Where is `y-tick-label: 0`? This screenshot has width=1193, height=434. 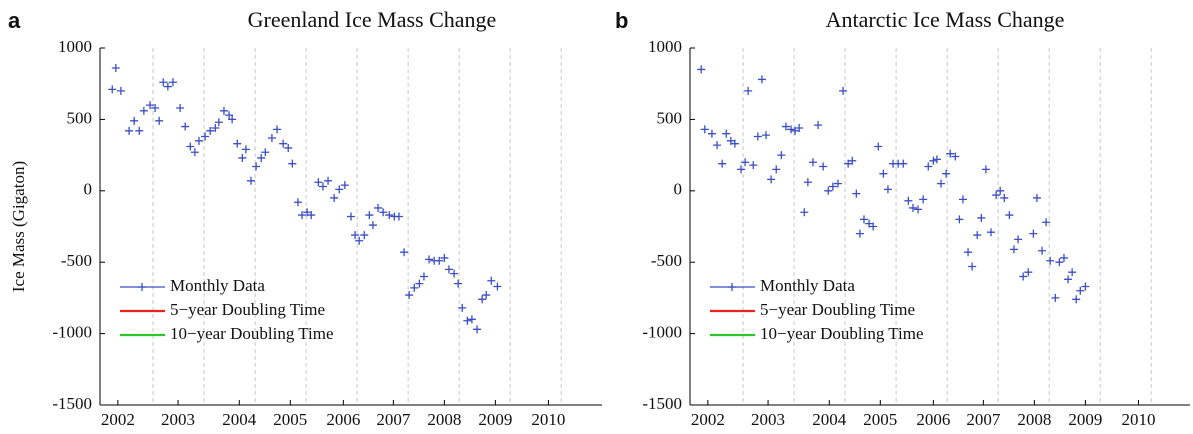
y-tick-label: 0 is located at coordinates (88, 189).